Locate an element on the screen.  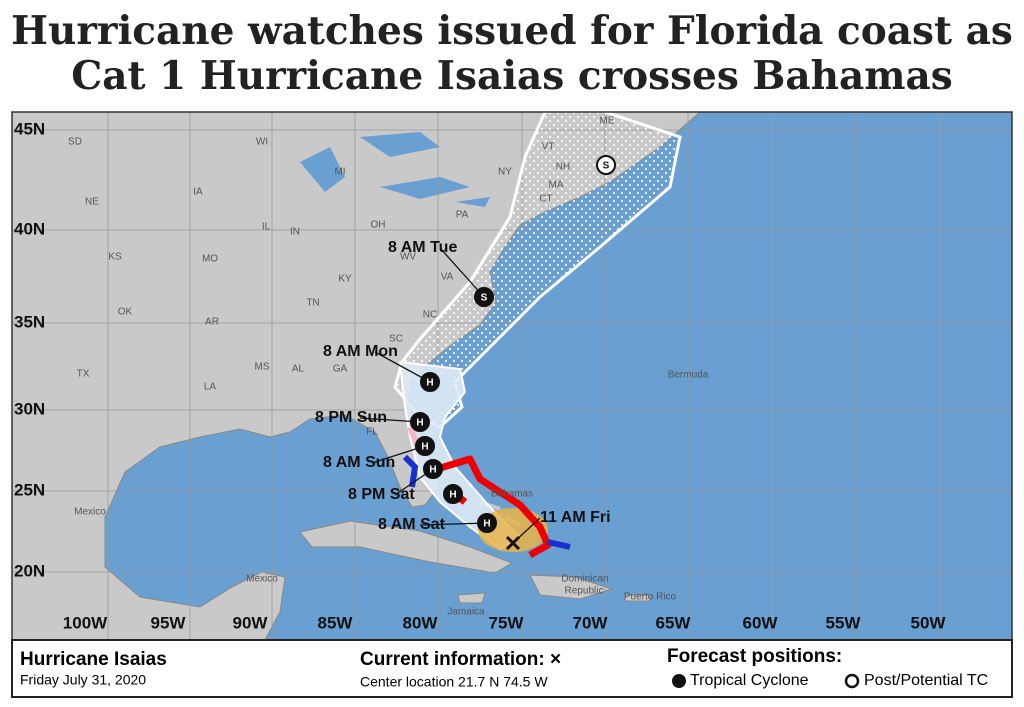
region-label: ME is located at coordinates (607, 121).